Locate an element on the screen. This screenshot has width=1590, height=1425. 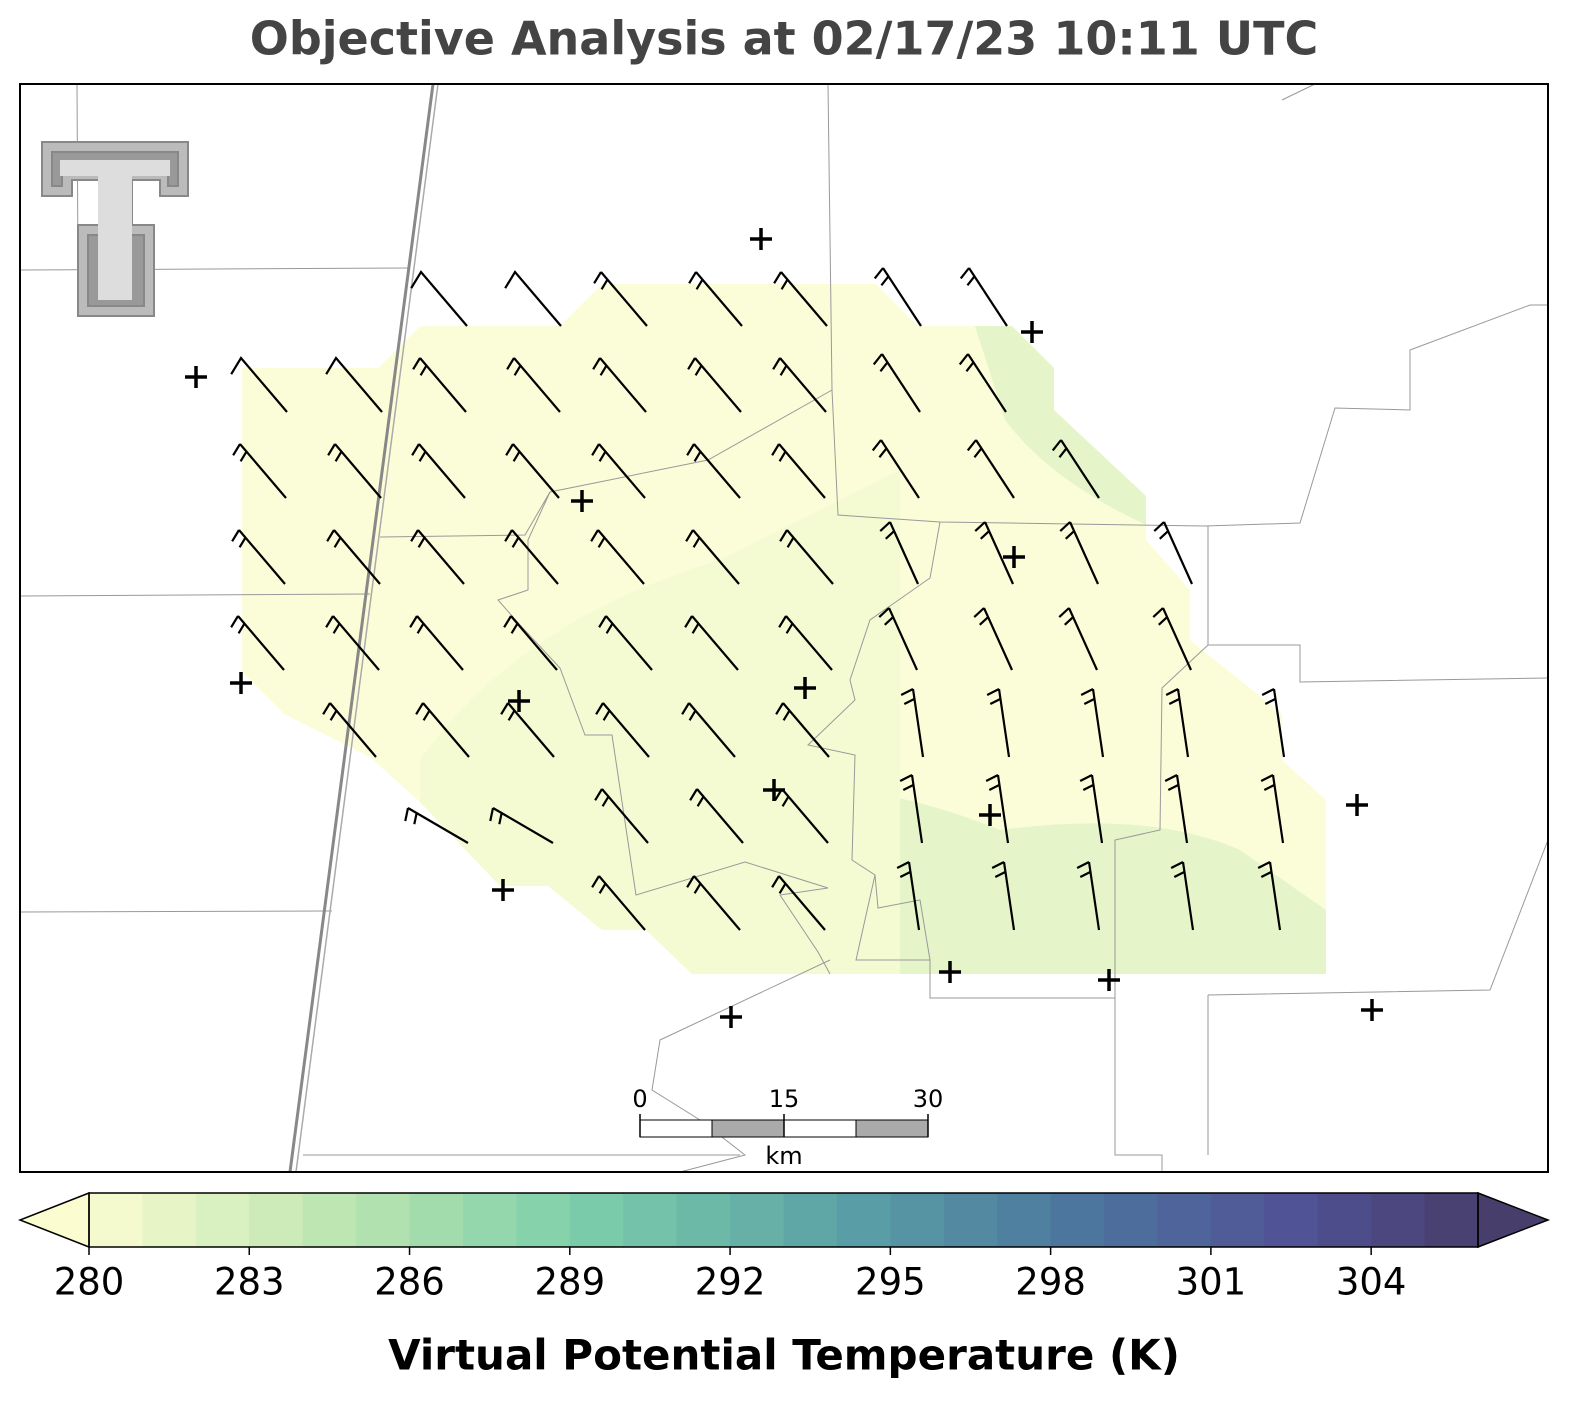
scale-bar: 0 15 30 km is located at coordinates (787, 1127).